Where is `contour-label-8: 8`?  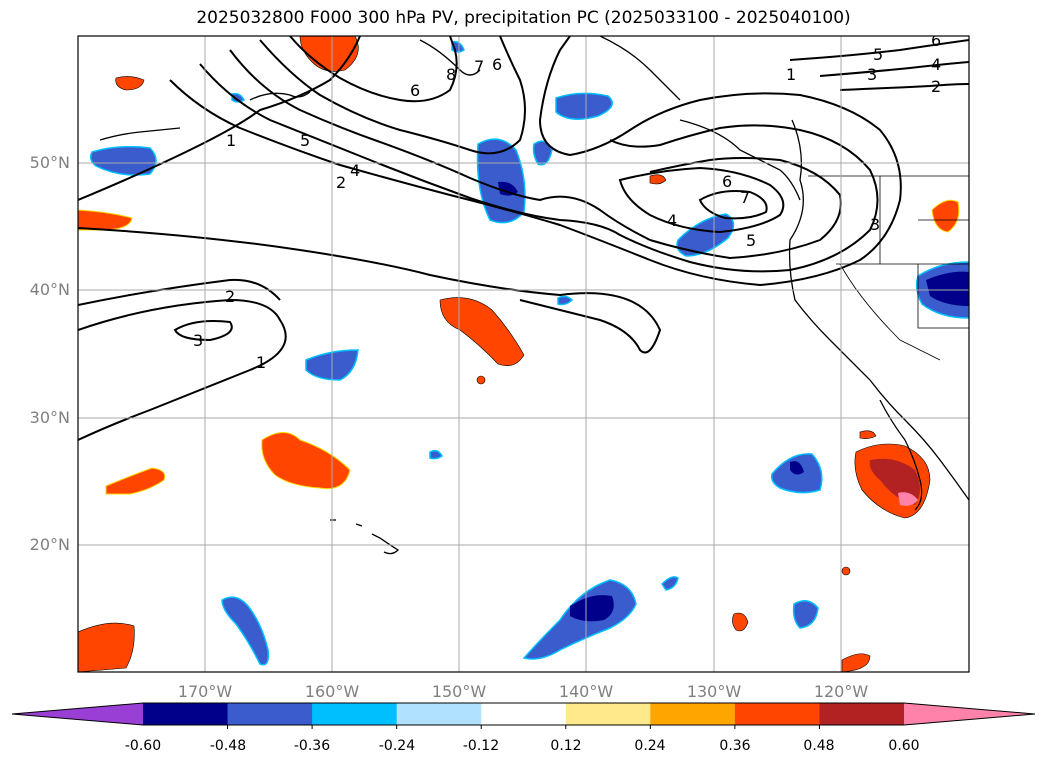 contour-label-8: 8 is located at coordinates (451, 74).